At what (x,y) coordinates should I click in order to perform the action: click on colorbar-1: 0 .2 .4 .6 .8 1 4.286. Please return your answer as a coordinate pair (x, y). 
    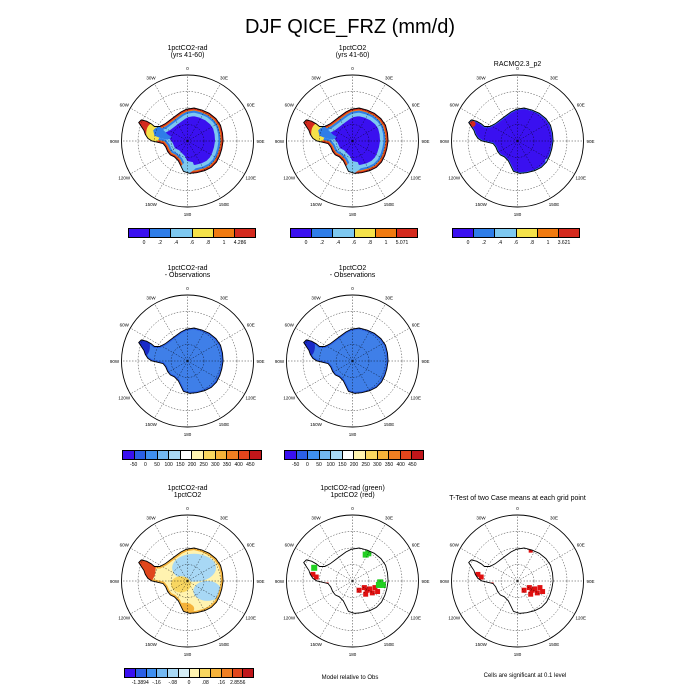
    Looking at the image, I should click on (192, 238).